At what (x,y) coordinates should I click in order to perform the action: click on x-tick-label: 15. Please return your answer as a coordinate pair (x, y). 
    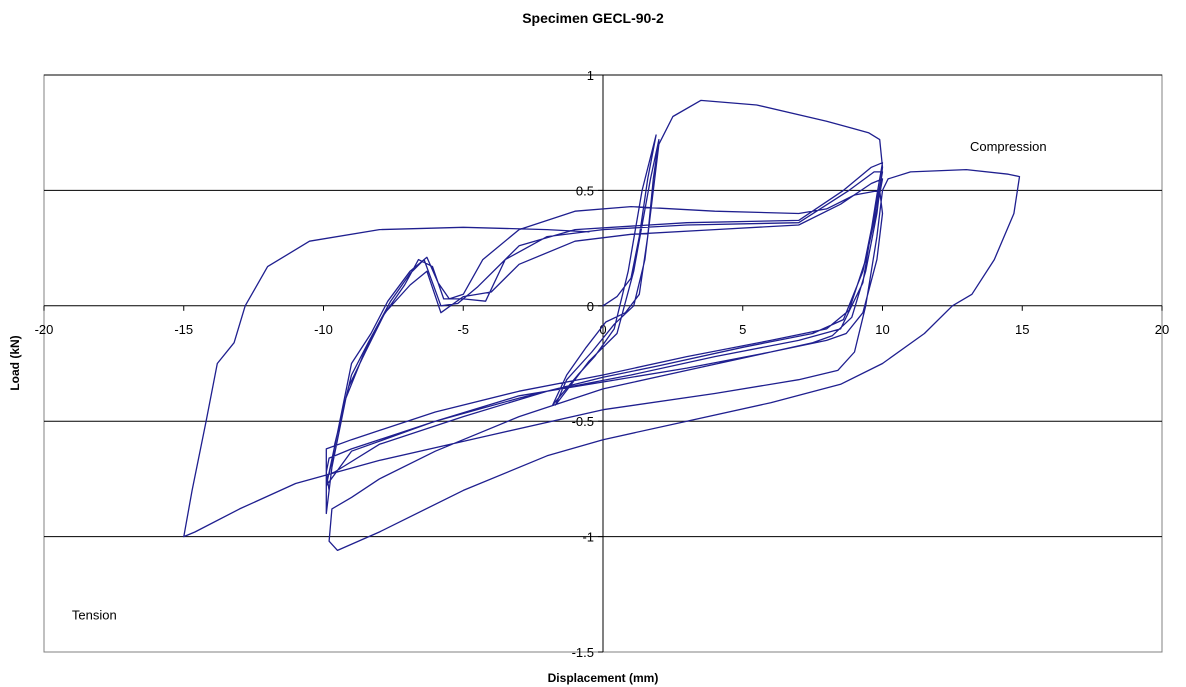
    Looking at the image, I should click on (1022, 329).